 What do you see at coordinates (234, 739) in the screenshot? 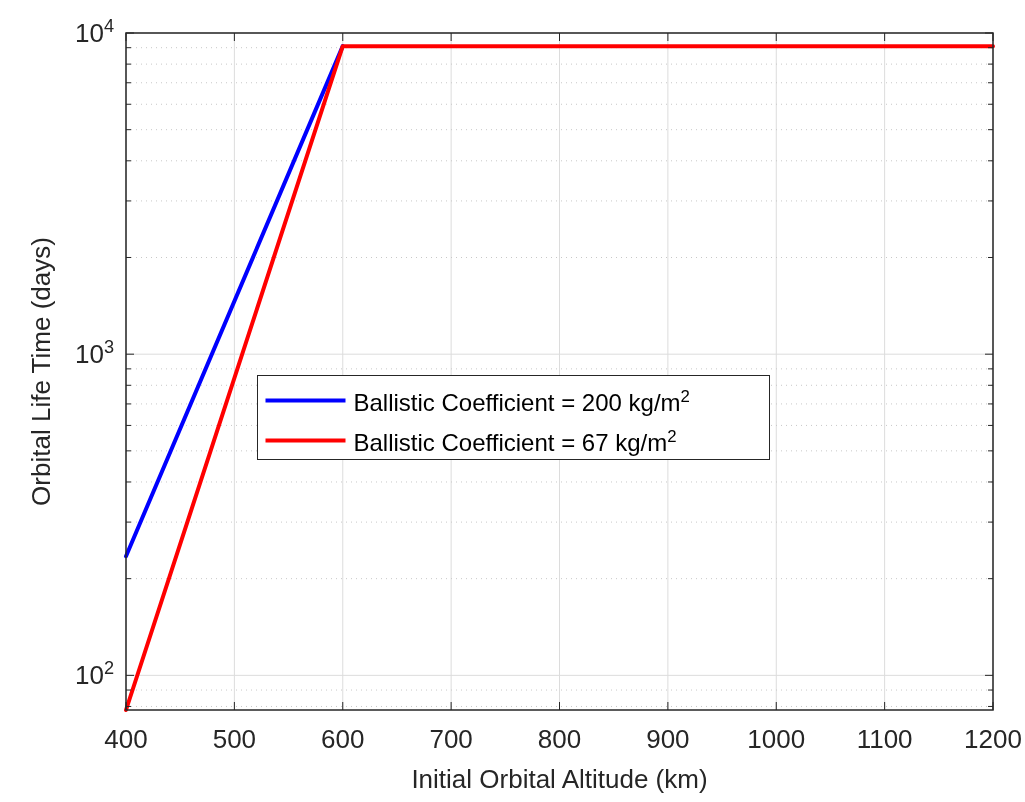
I see `x-tick-label: 500` at bounding box center [234, 739].